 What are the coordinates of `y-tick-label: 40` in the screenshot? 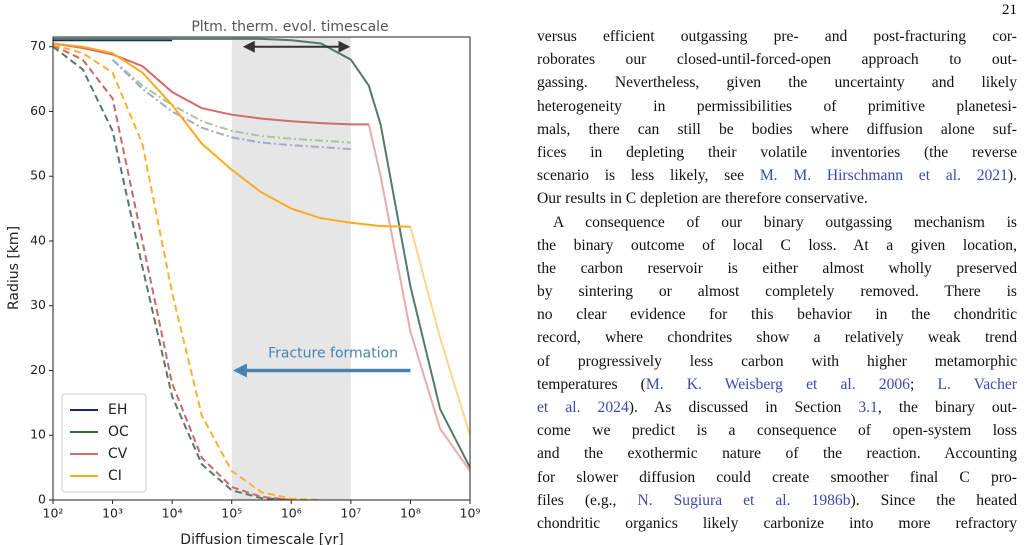 It's located at (38, 239).